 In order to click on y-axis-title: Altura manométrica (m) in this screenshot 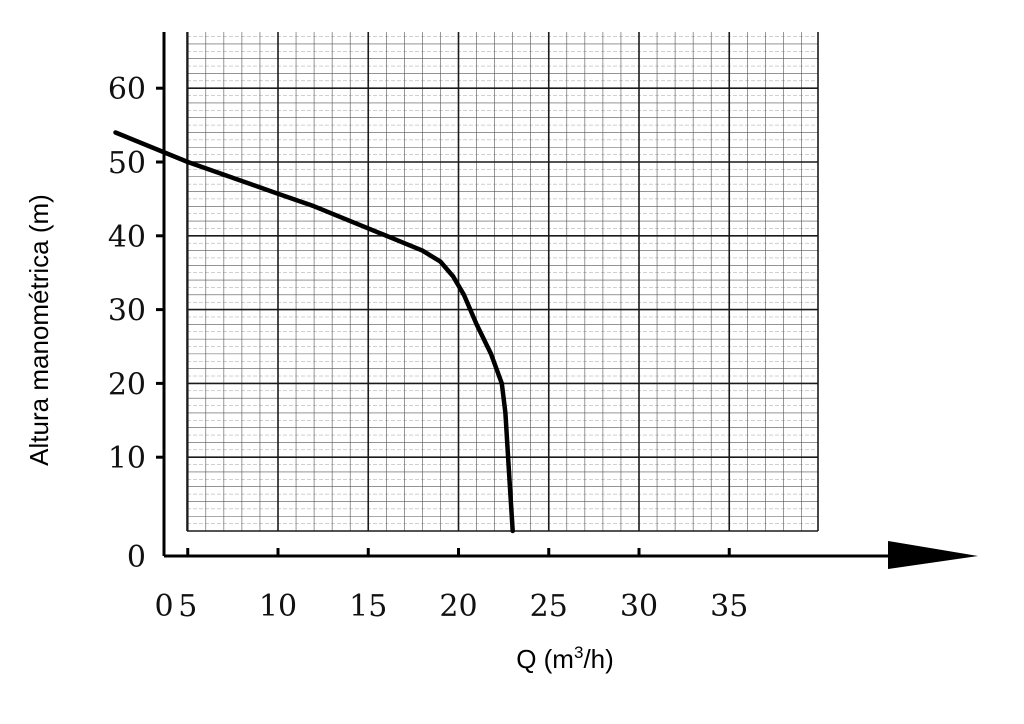, I will do `click(39, 330)`.